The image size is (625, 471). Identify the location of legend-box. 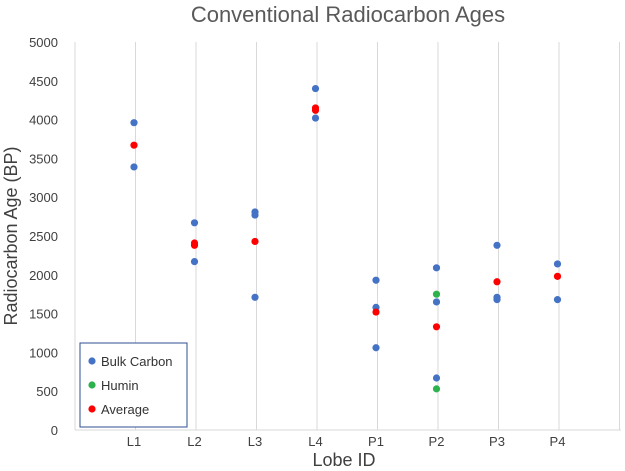
(133, 385).